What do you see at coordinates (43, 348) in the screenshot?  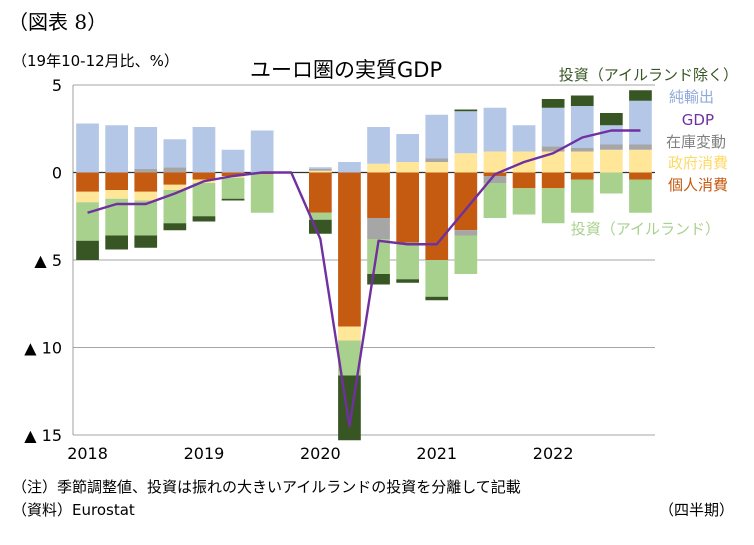 I see `y-tick-label: ▲ 10` at bounding box center [43, 348].